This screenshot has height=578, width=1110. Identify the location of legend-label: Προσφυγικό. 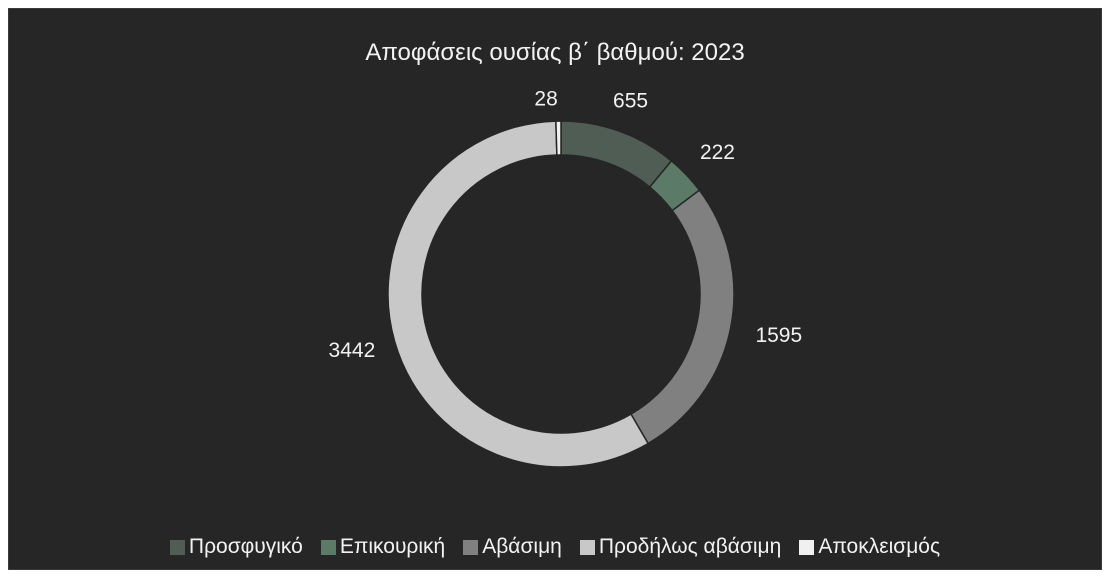
(245, 546).